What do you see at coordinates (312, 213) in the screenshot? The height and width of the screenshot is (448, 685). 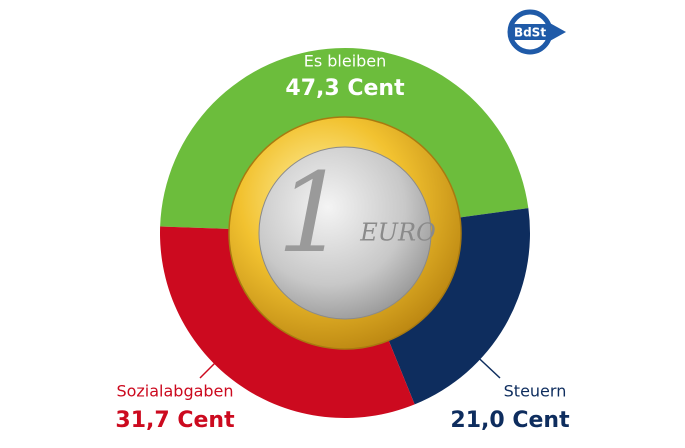 I see `coin-denomination: 1` at bounding box center [312, 213].